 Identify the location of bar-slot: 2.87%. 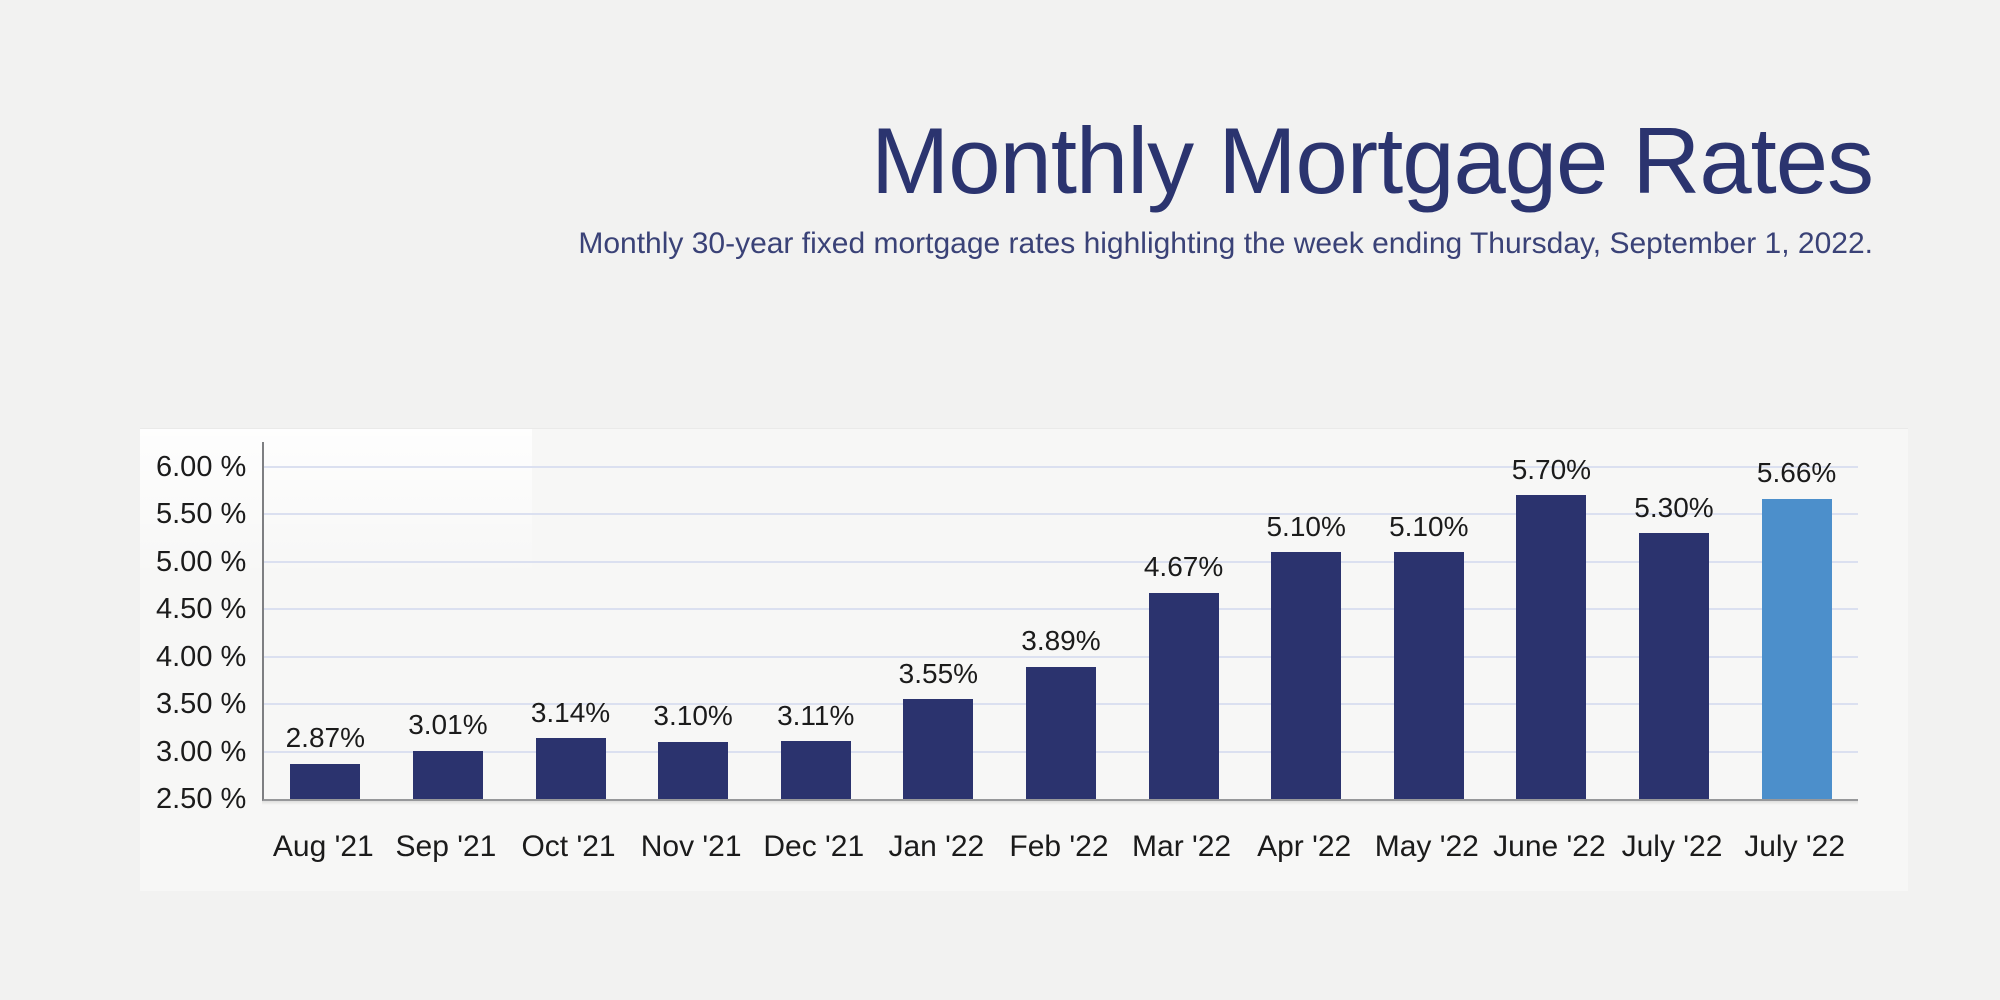
(325, 760).